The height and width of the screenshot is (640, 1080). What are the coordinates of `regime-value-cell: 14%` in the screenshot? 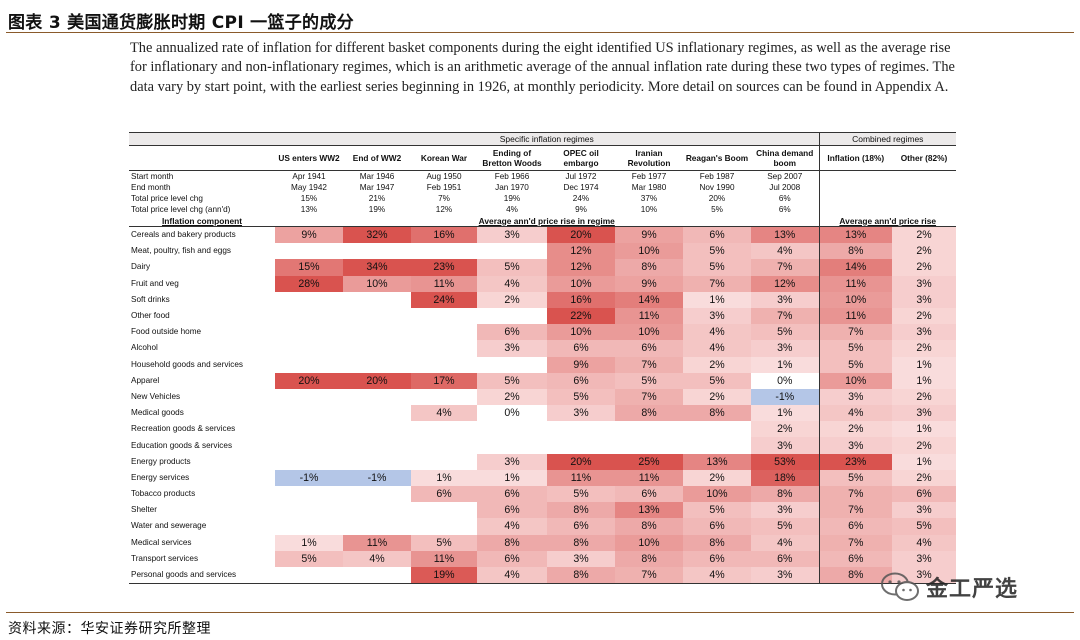 It's located at (649, 299).